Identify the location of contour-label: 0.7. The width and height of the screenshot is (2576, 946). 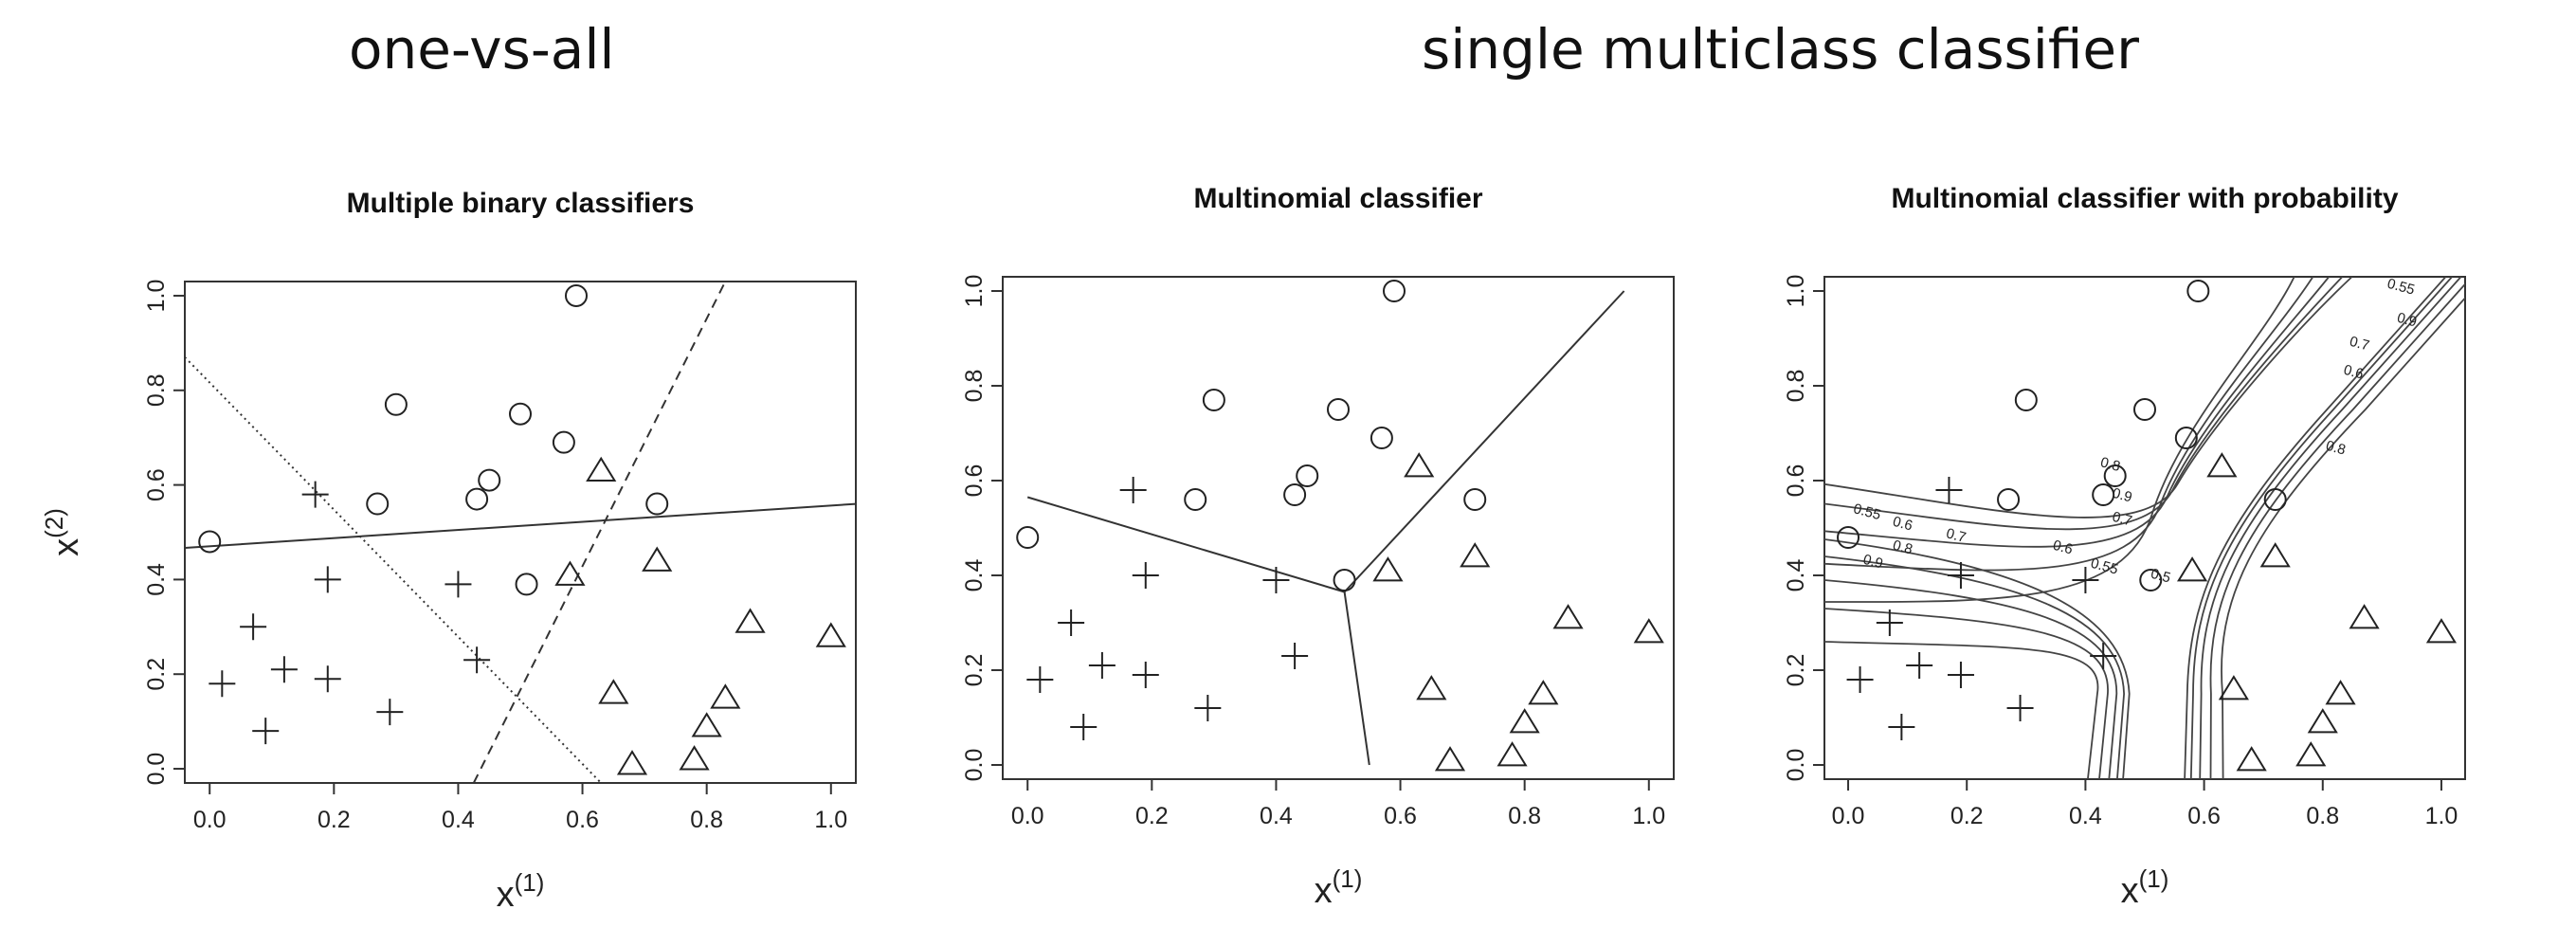
(1956, 535).